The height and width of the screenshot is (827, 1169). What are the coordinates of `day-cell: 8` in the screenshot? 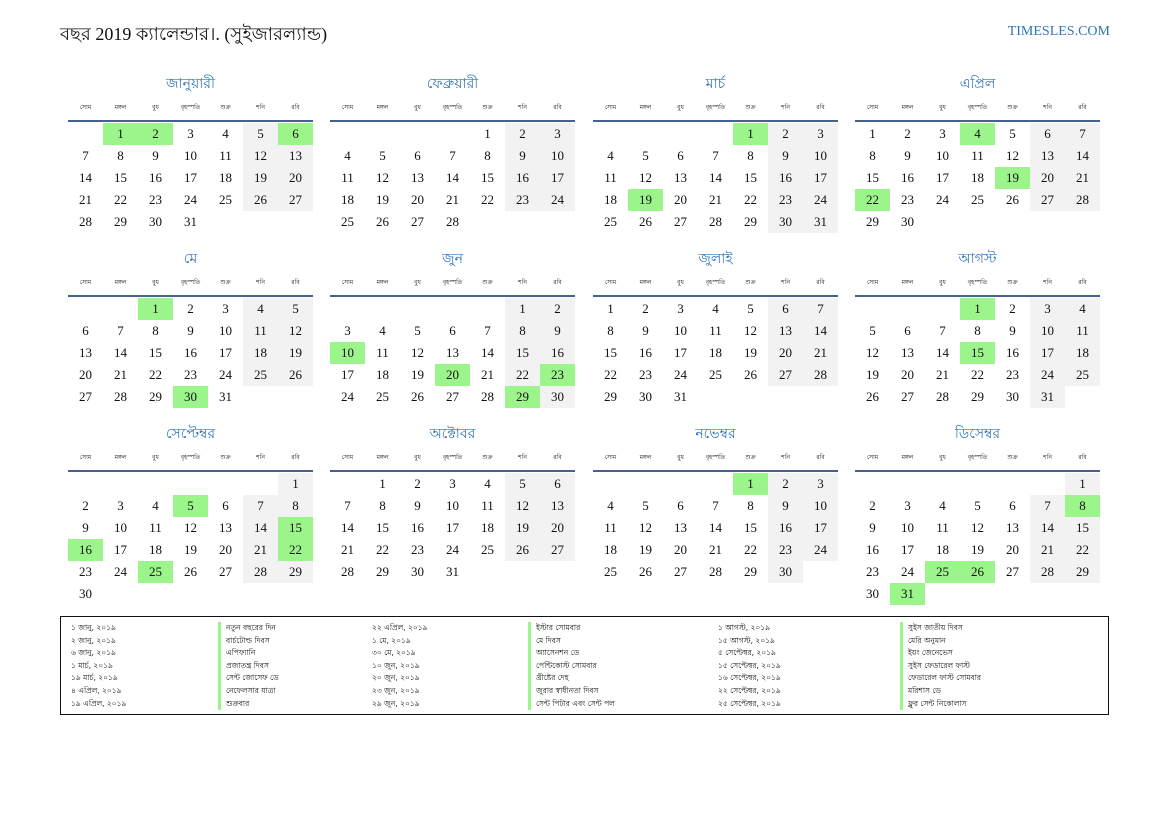 It's located at (120, 155).